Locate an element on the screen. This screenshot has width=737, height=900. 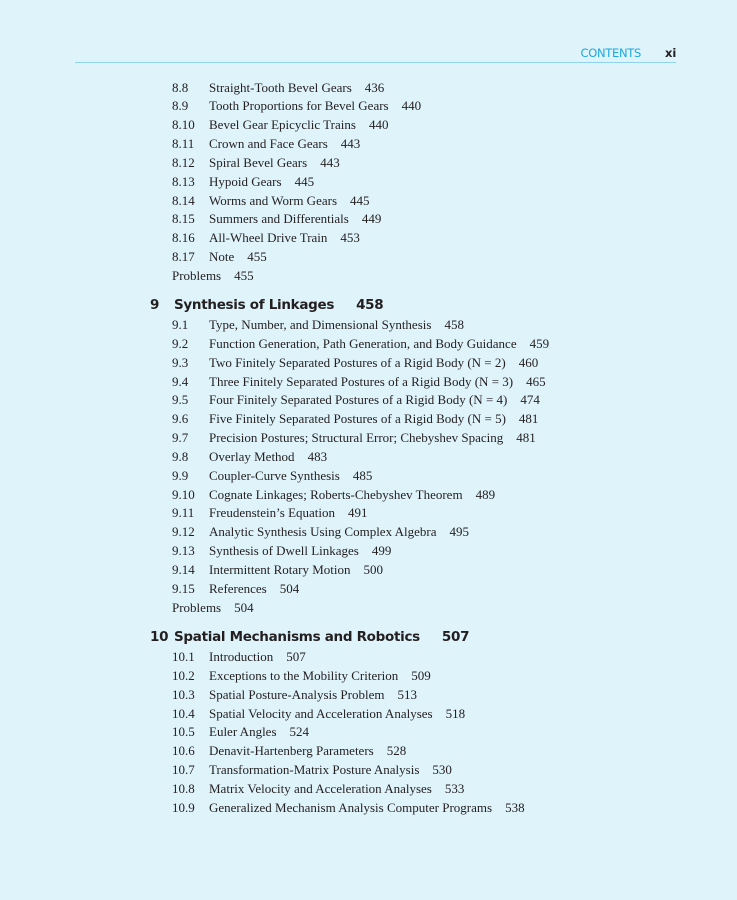
toc-entry: 8.12 Spiral Bevel Gears 443 is located at coordinates (368, 163).